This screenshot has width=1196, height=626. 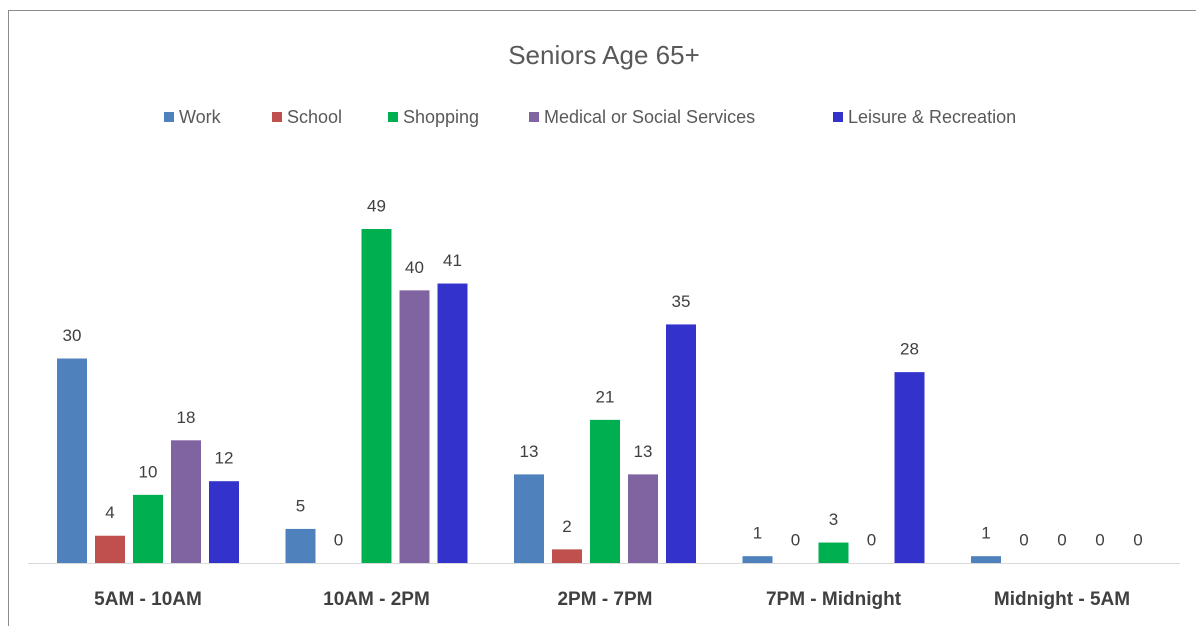 I want to click on legend-label: Medical or Social Services, so click(x=649, y=117).